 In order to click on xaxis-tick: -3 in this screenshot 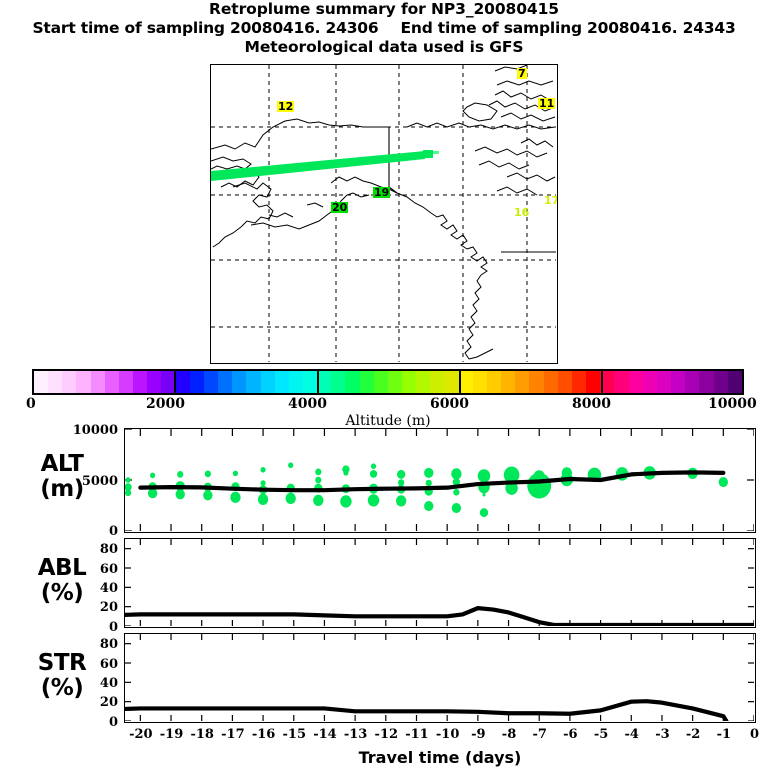, I will do `click(662, 734)`.